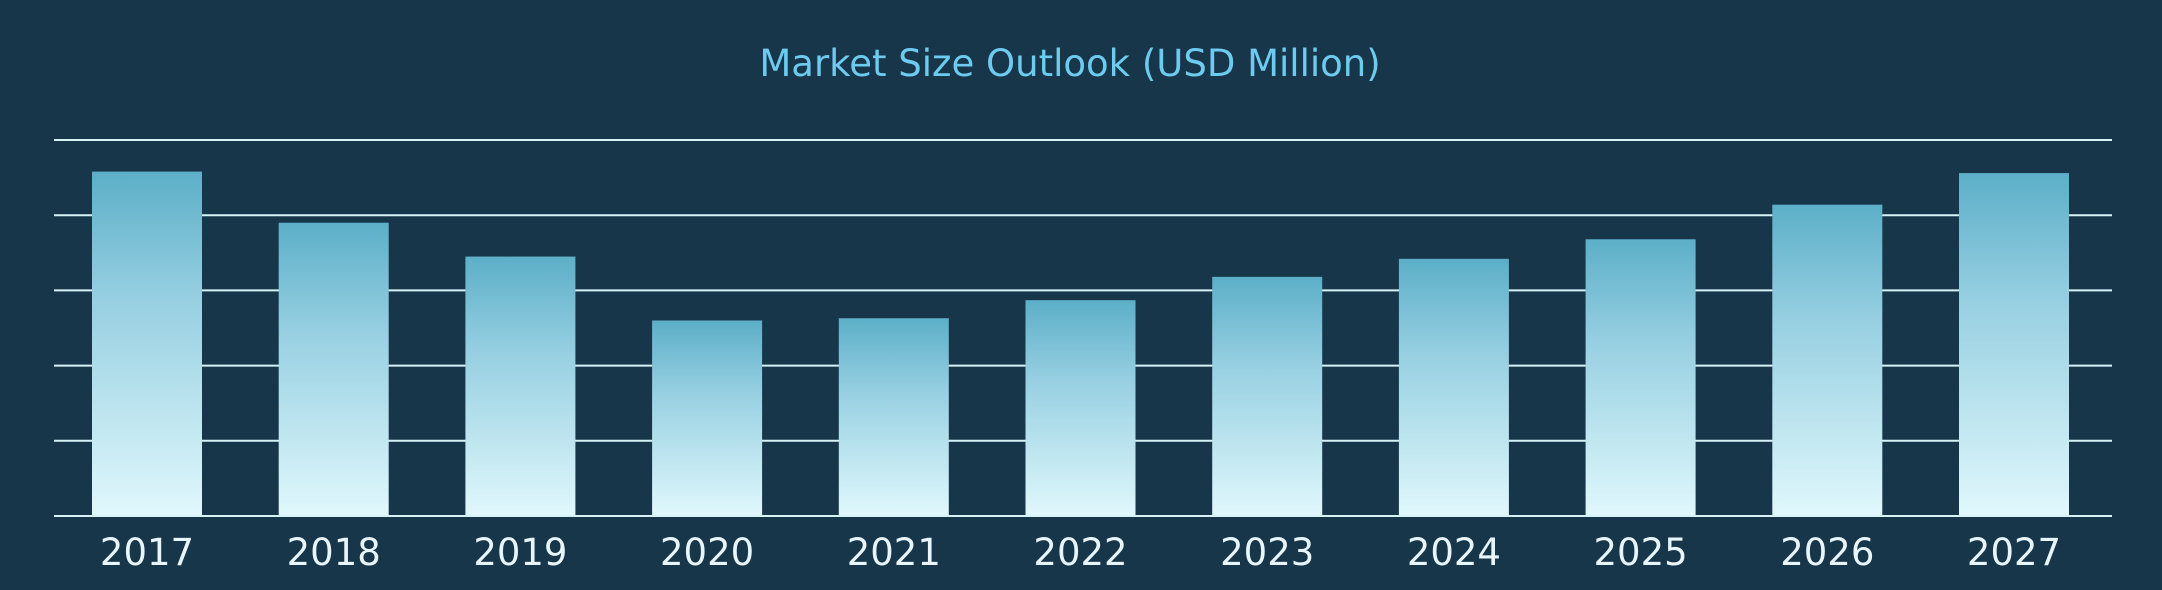 This screenshot has height=590, width=2162. I want to click on chart-title: Market Size Outlook (USD Million), so click(1069, 63).